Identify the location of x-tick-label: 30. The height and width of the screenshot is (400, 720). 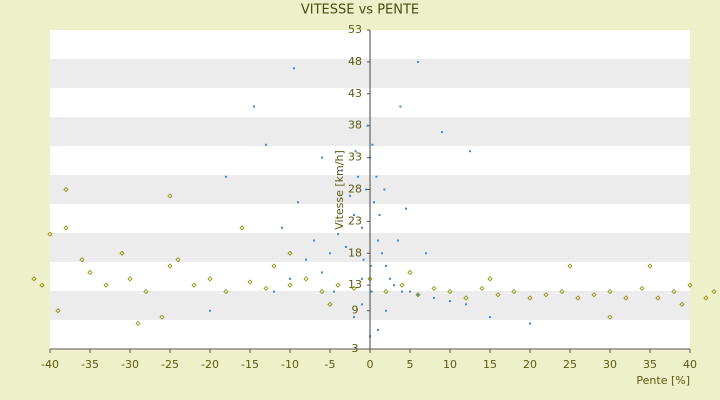
(610, 364).